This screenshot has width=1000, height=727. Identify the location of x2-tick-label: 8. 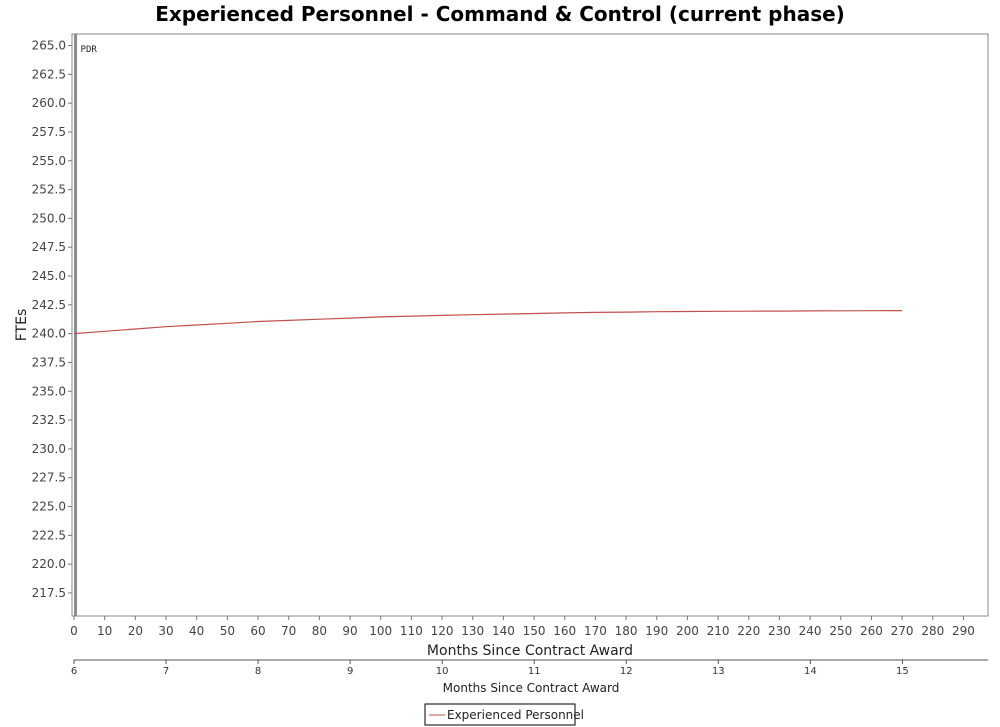
(258, 671).